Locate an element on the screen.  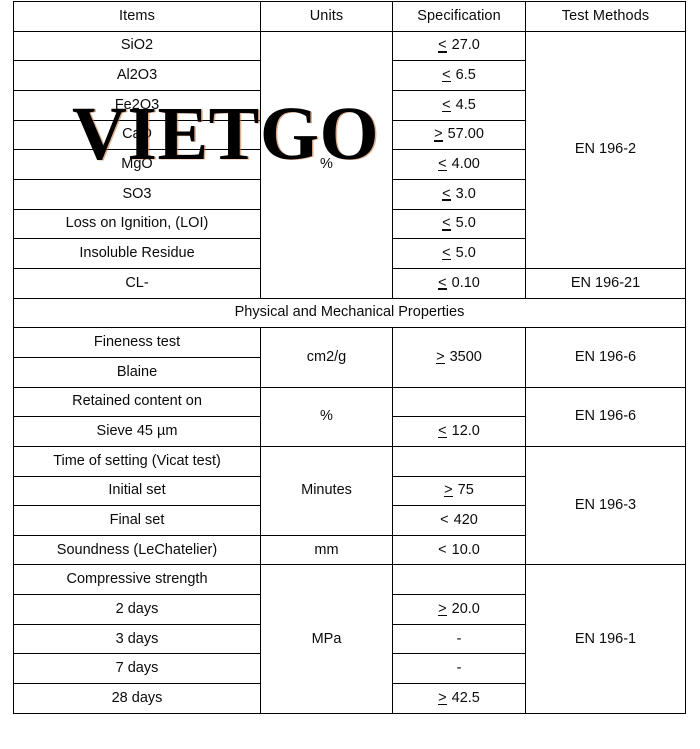
spec-value: 4.5 is located at coordinates (465, 104).